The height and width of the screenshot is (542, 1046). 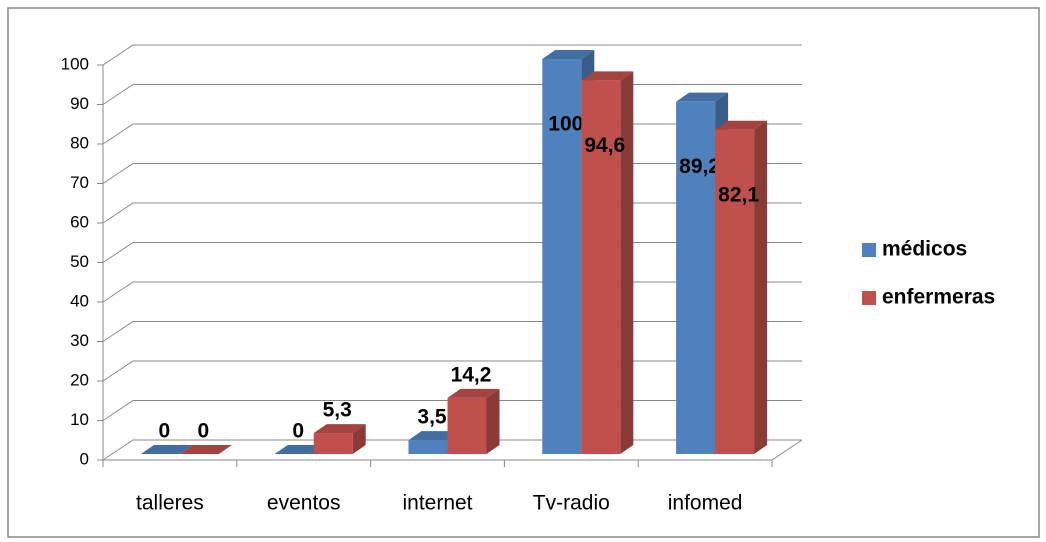 I want to click on y-tick-label: 80, so click(x=79, y=142).